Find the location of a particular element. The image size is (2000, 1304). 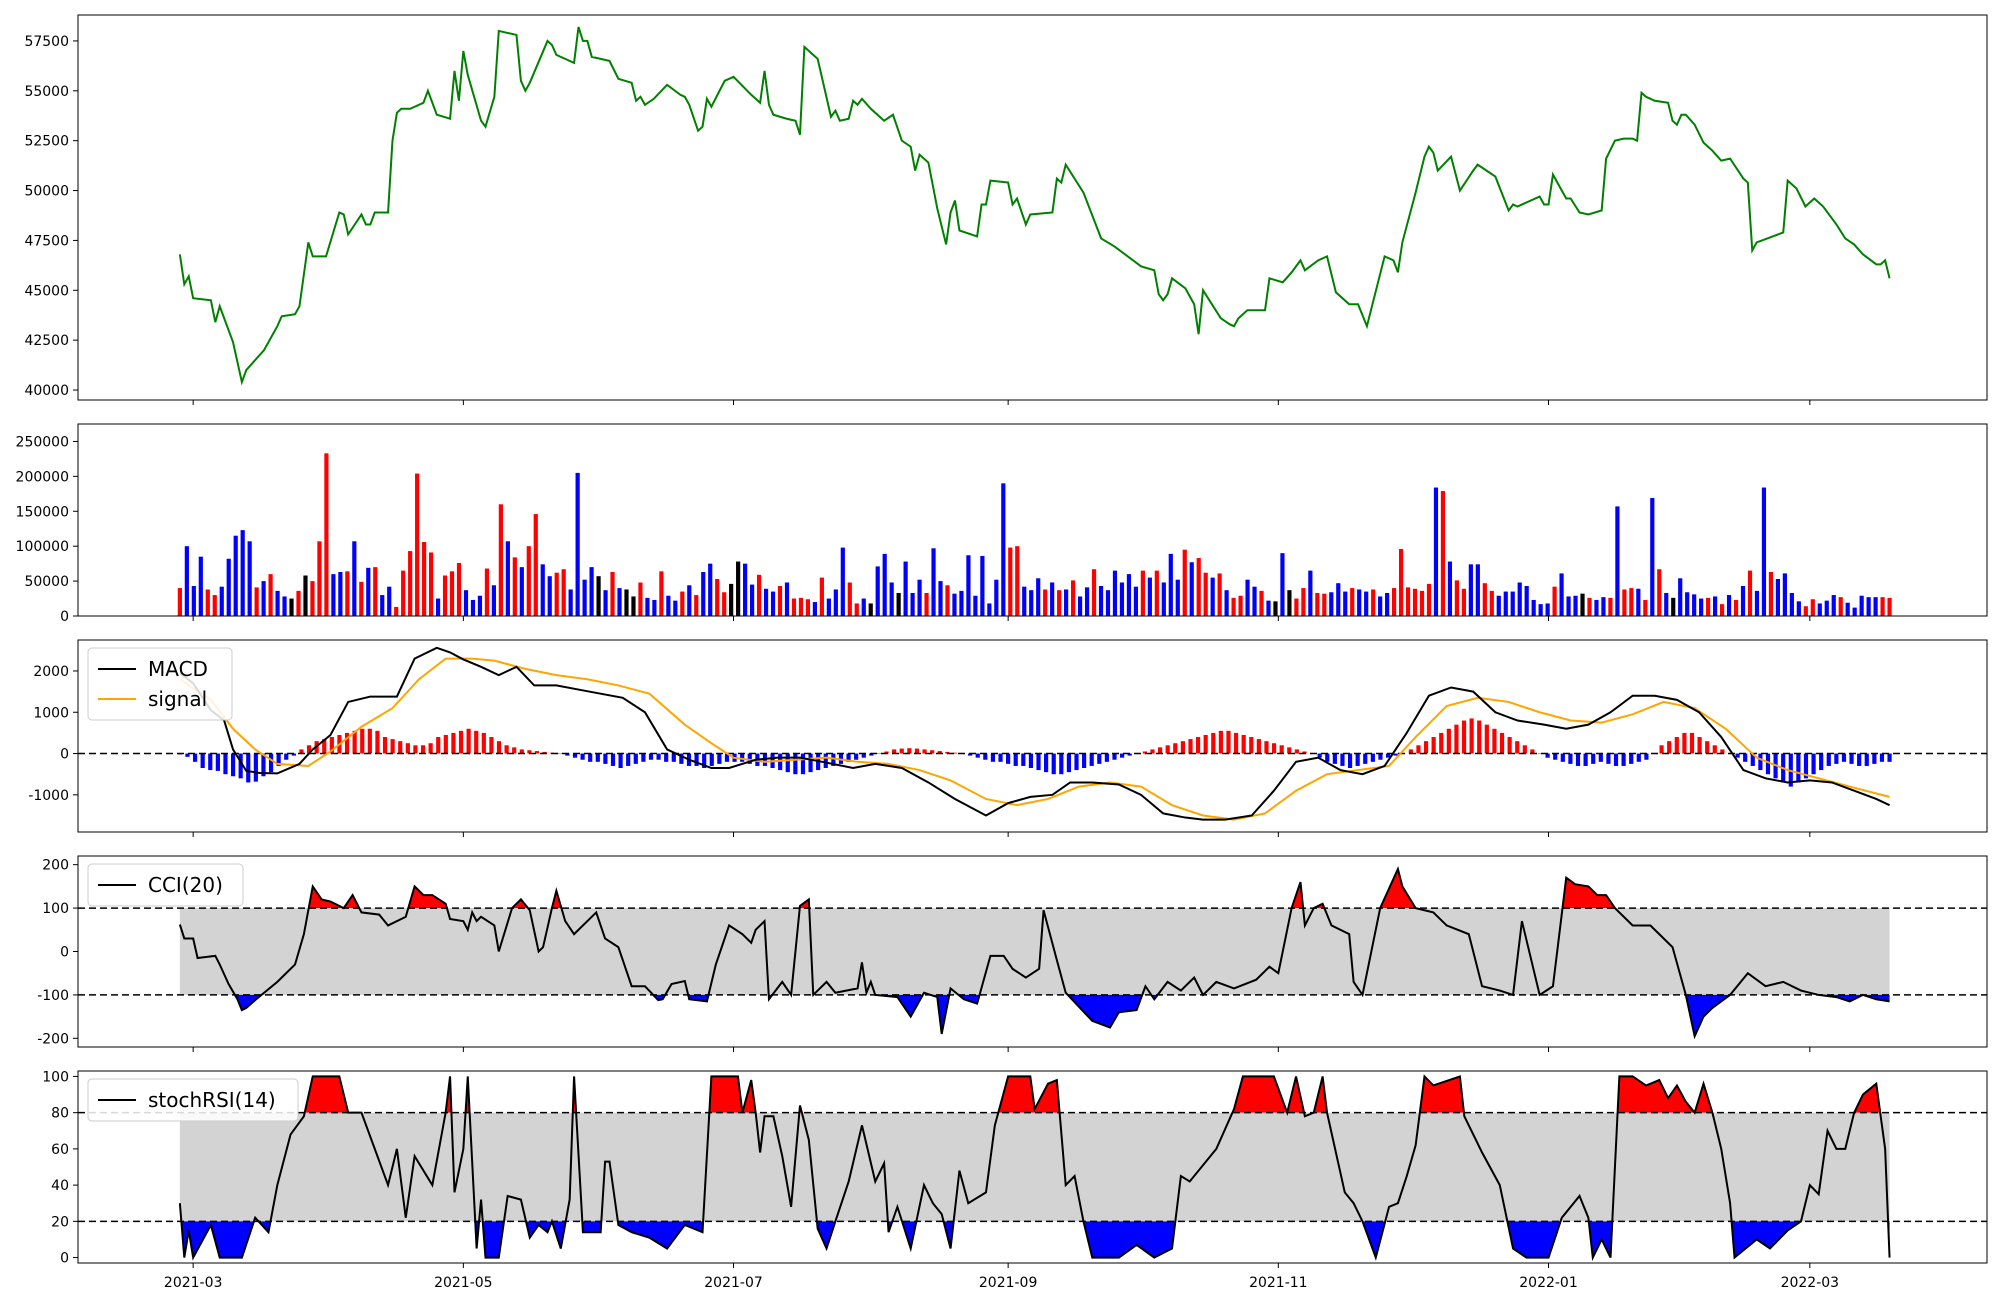

macd-series-line is located at coordinates (1034, 733).